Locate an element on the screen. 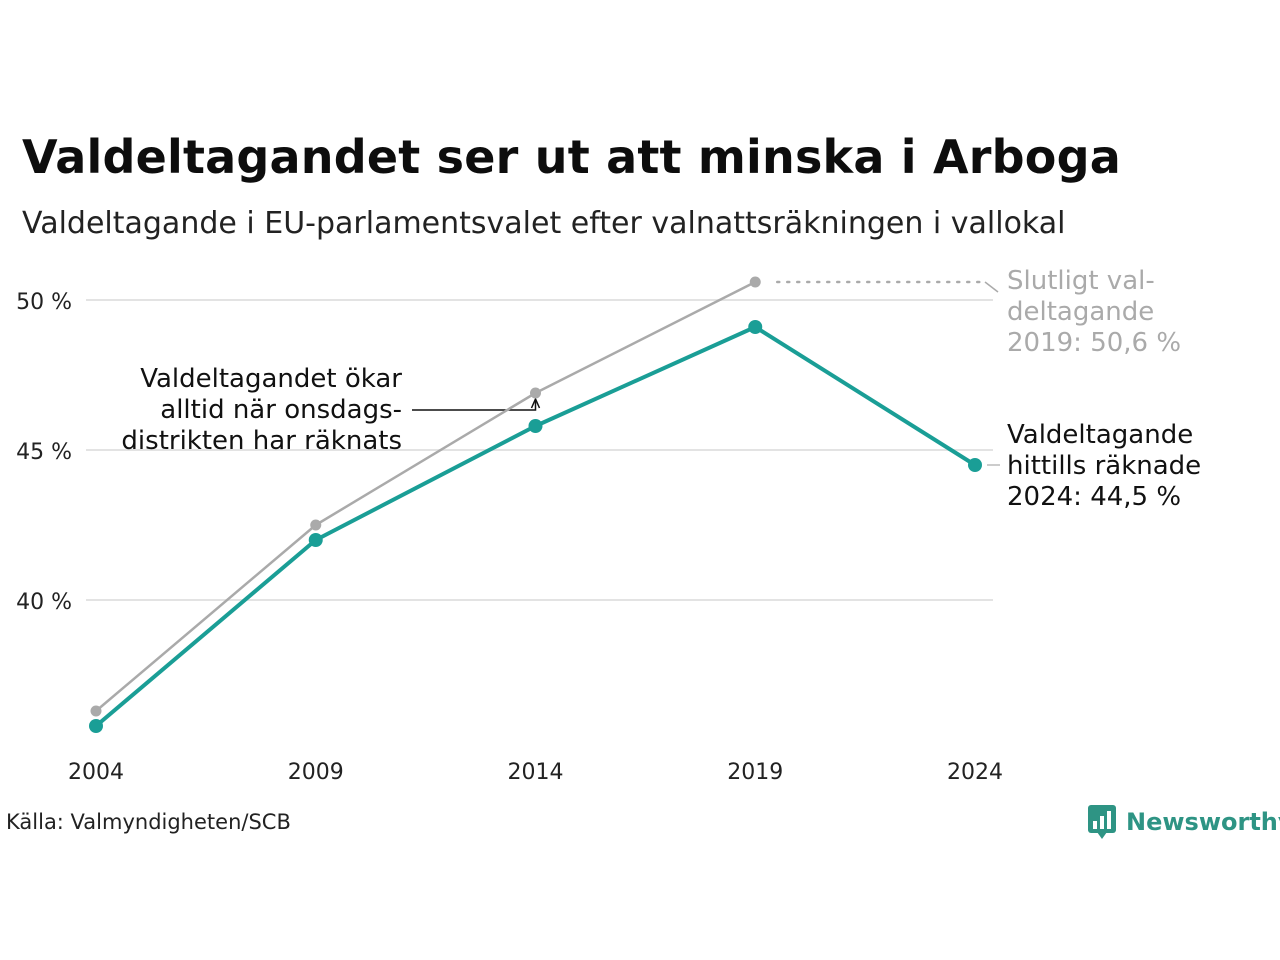 This screenshot has height=960, width=1280. y-tick-label: 40 % is located at coordinates (44, 602).